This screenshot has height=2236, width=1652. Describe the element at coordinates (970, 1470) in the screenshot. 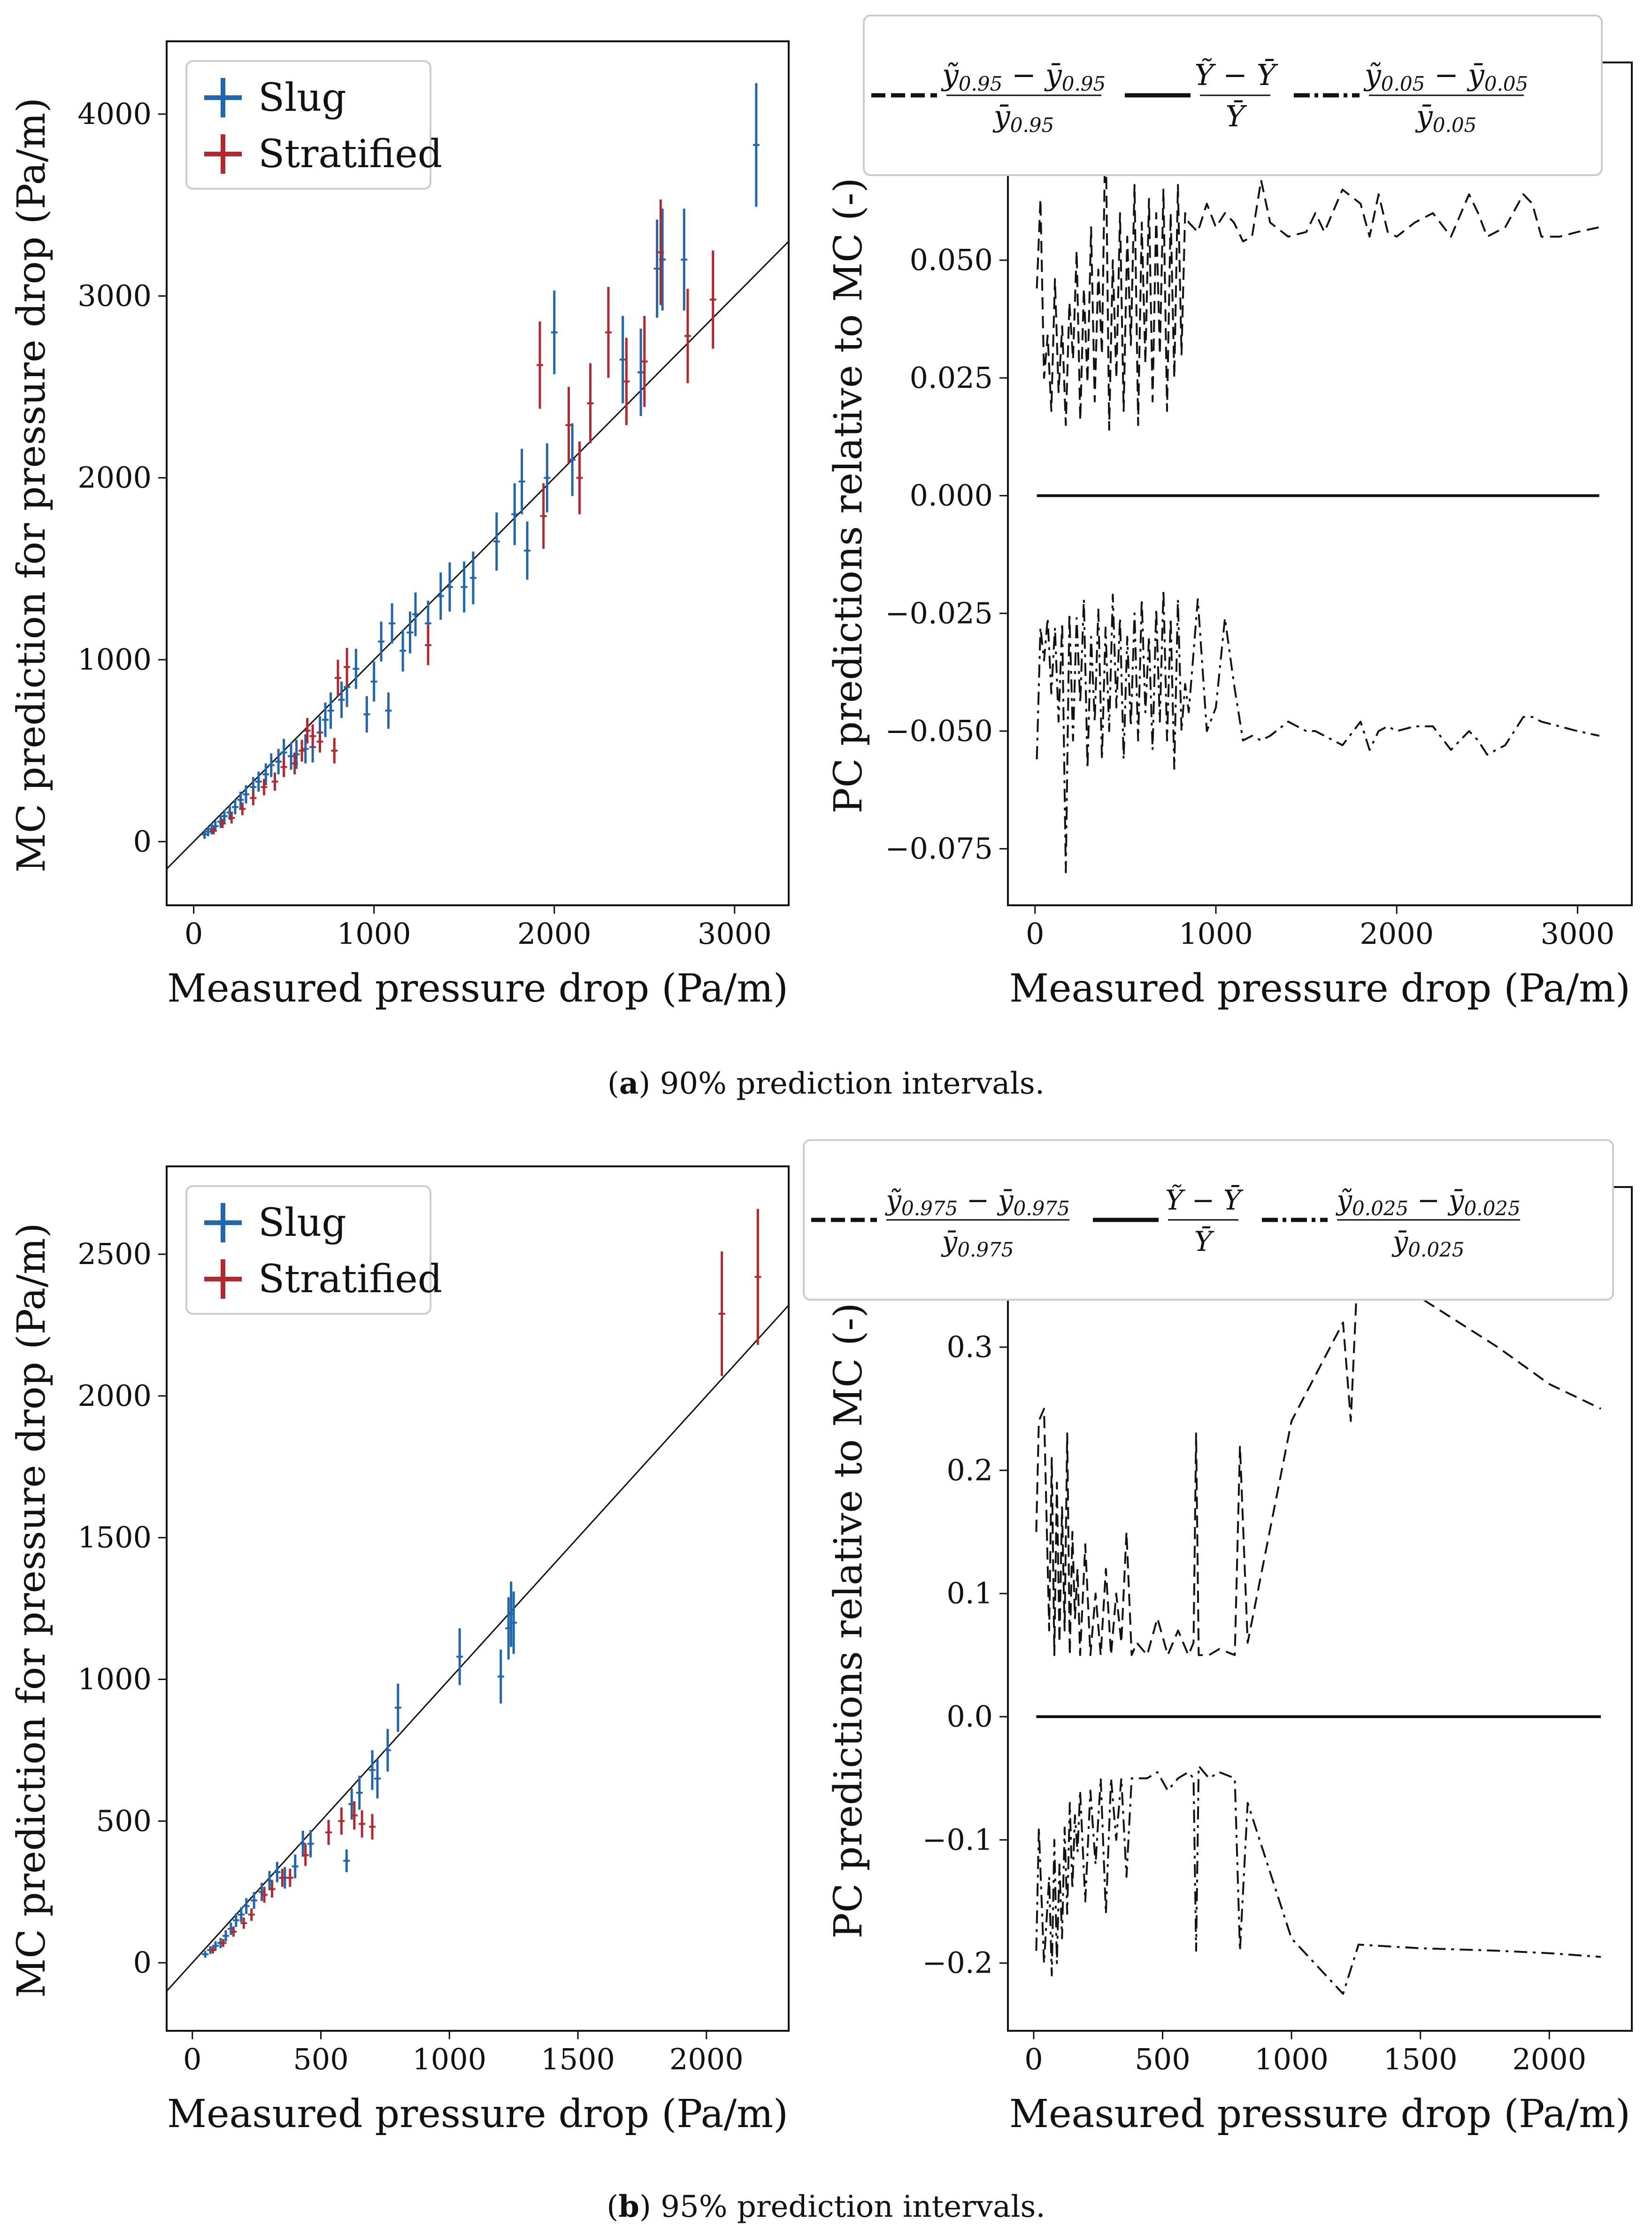

I see `y-tick-label: 0.2` at that location.